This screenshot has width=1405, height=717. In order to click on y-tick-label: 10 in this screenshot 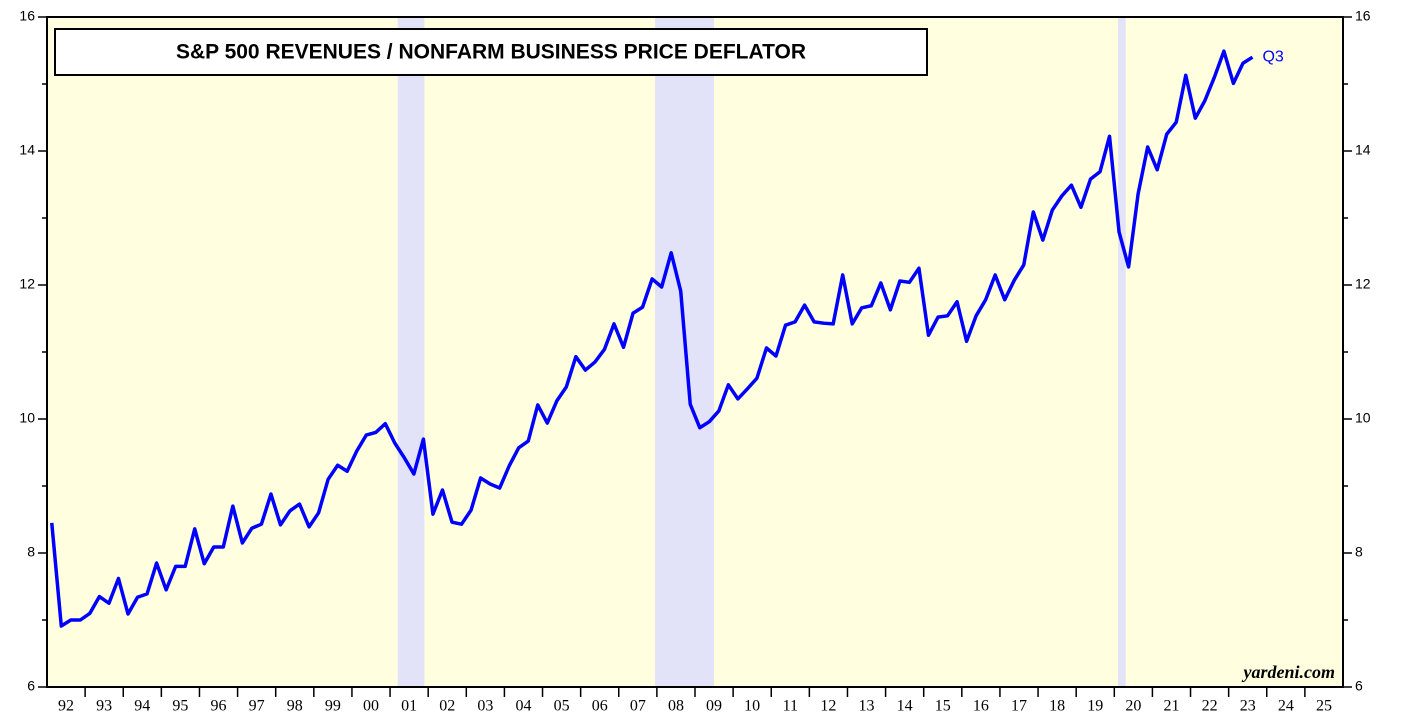, I will do `click(27, 418)`.